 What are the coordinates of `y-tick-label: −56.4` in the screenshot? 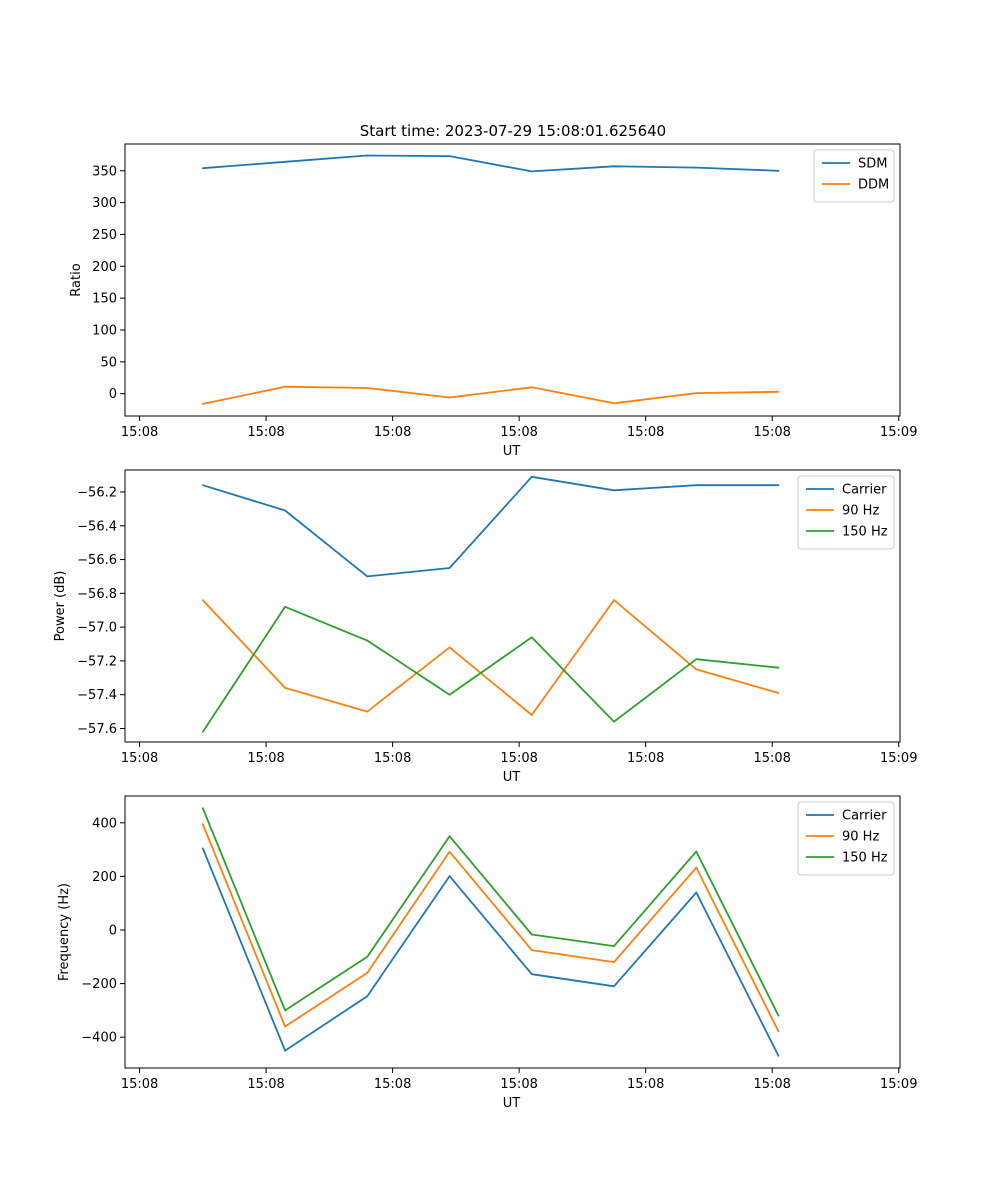 It's located at (97, 526).